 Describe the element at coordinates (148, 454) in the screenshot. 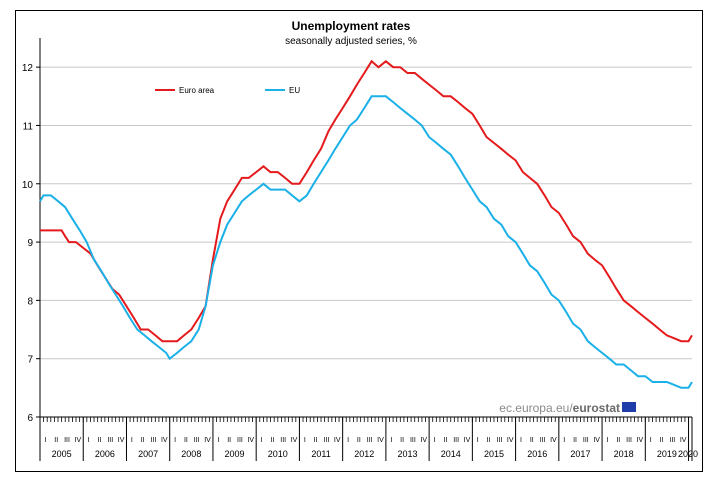

I see `x-year-label: 2007` at that location.